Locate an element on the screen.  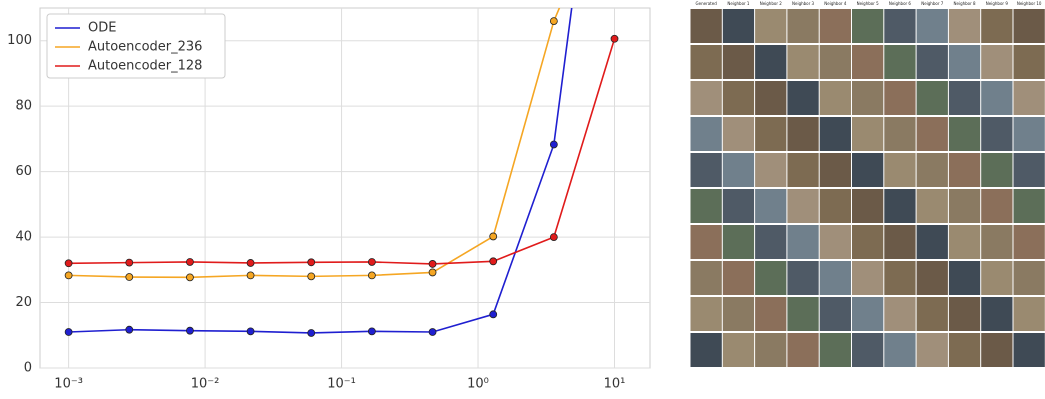
legend-label: Autoencoder_128 is located at coordinates (145, 66).